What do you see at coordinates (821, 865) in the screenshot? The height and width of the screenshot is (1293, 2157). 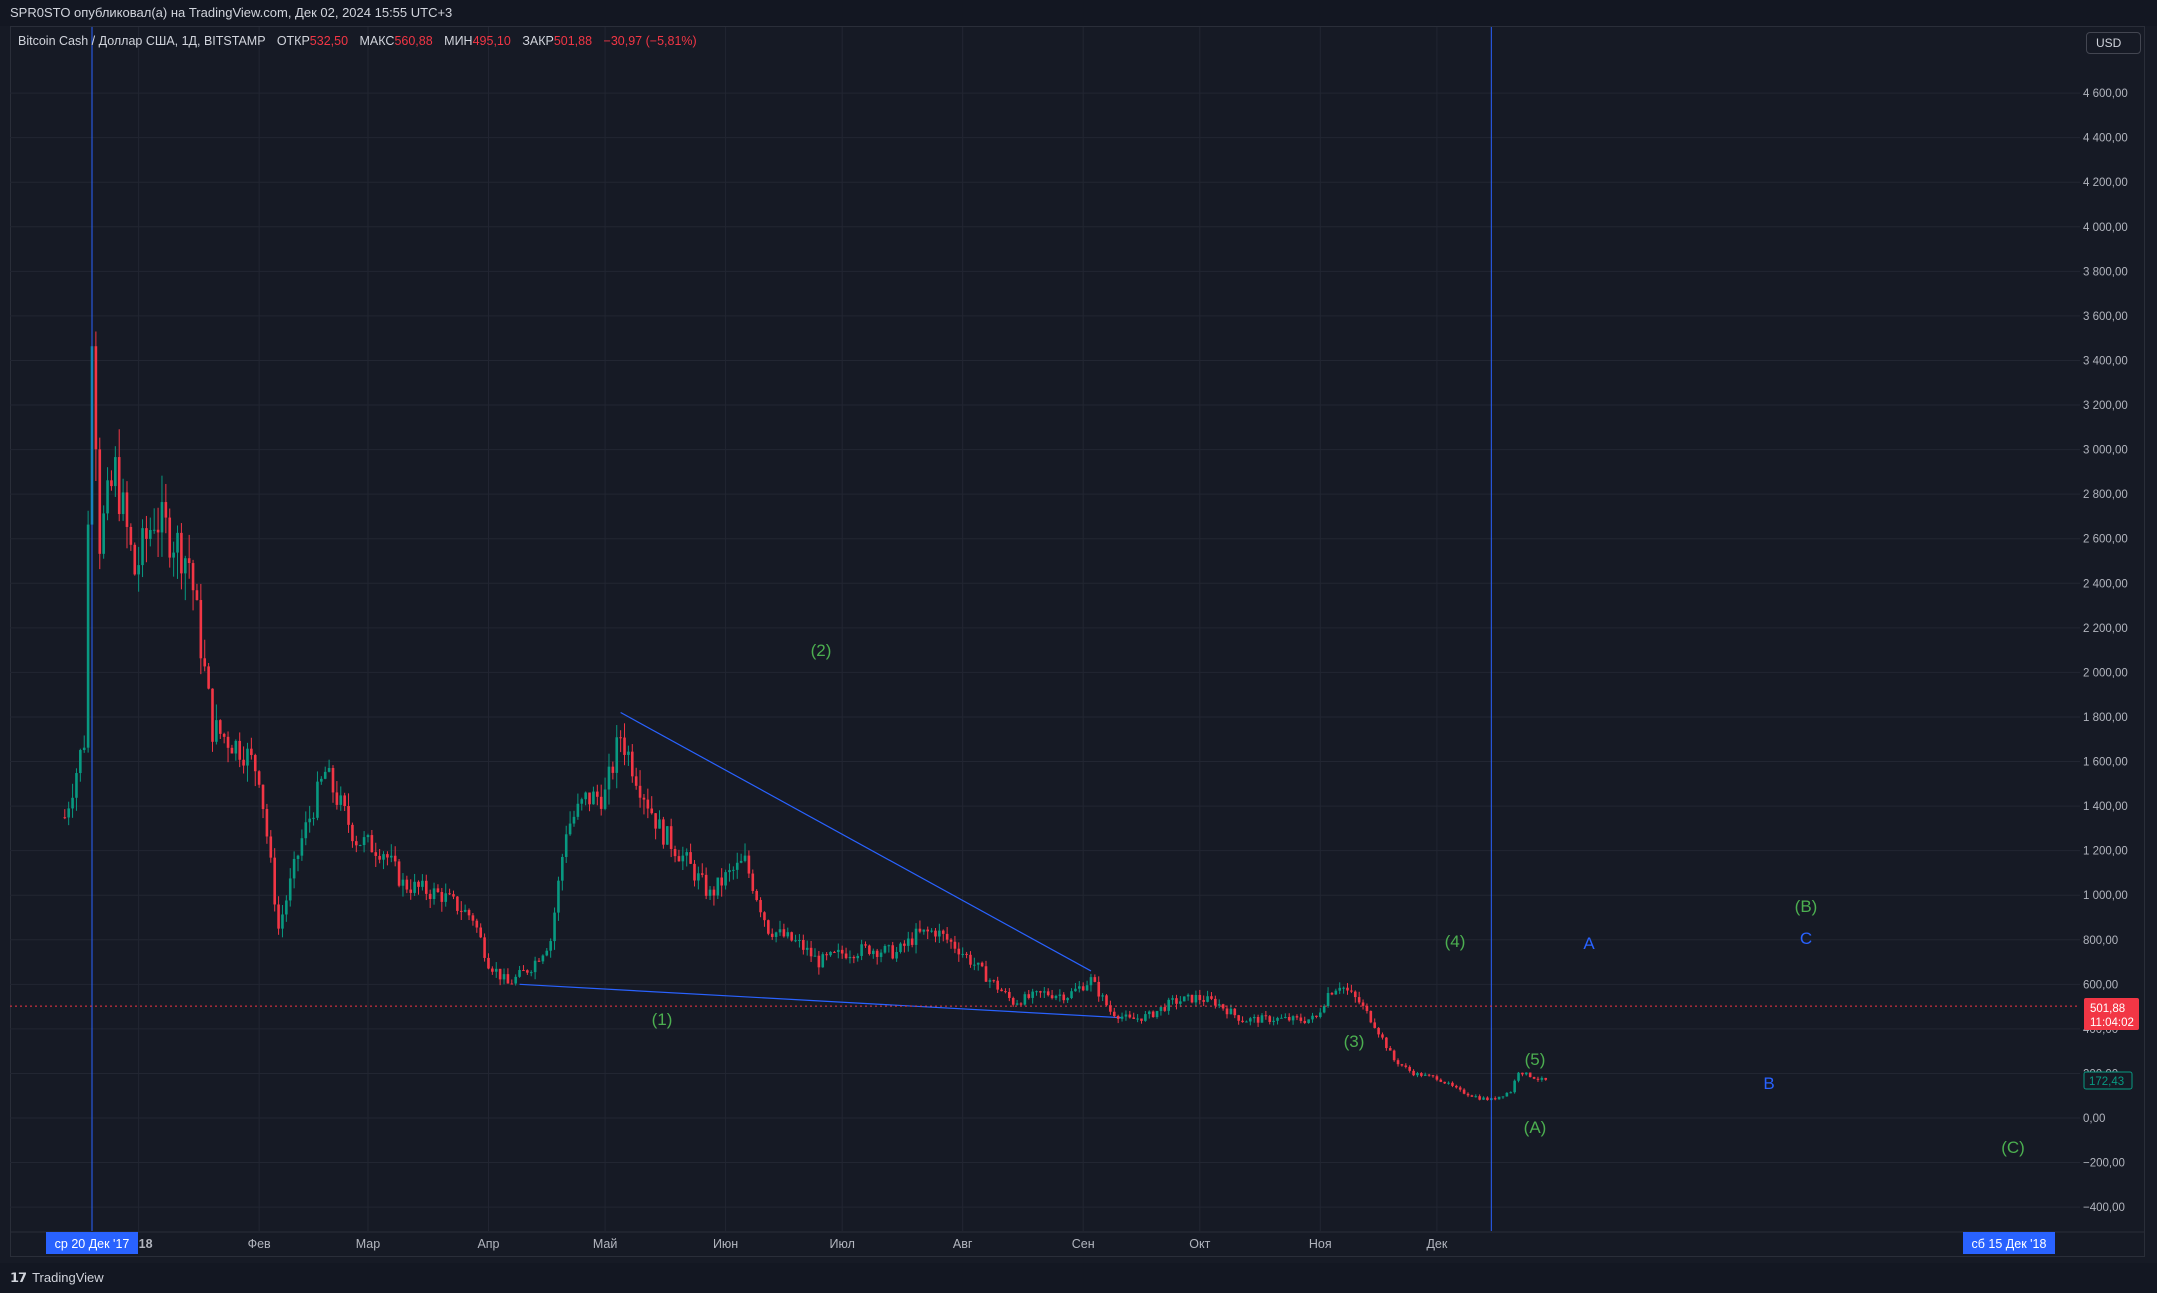 I see `trendlines` at bounding box center [821, 865].